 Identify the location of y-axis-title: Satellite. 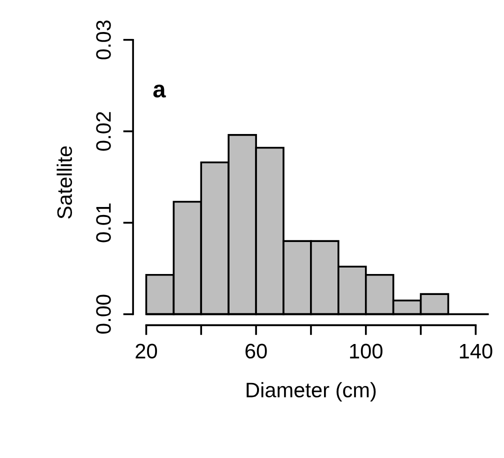
(64, 182).